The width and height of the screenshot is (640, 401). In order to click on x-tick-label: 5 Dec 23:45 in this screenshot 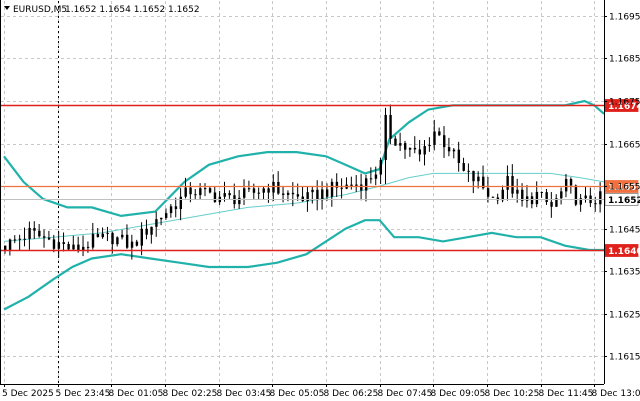, I will do `click(83, 394)`.